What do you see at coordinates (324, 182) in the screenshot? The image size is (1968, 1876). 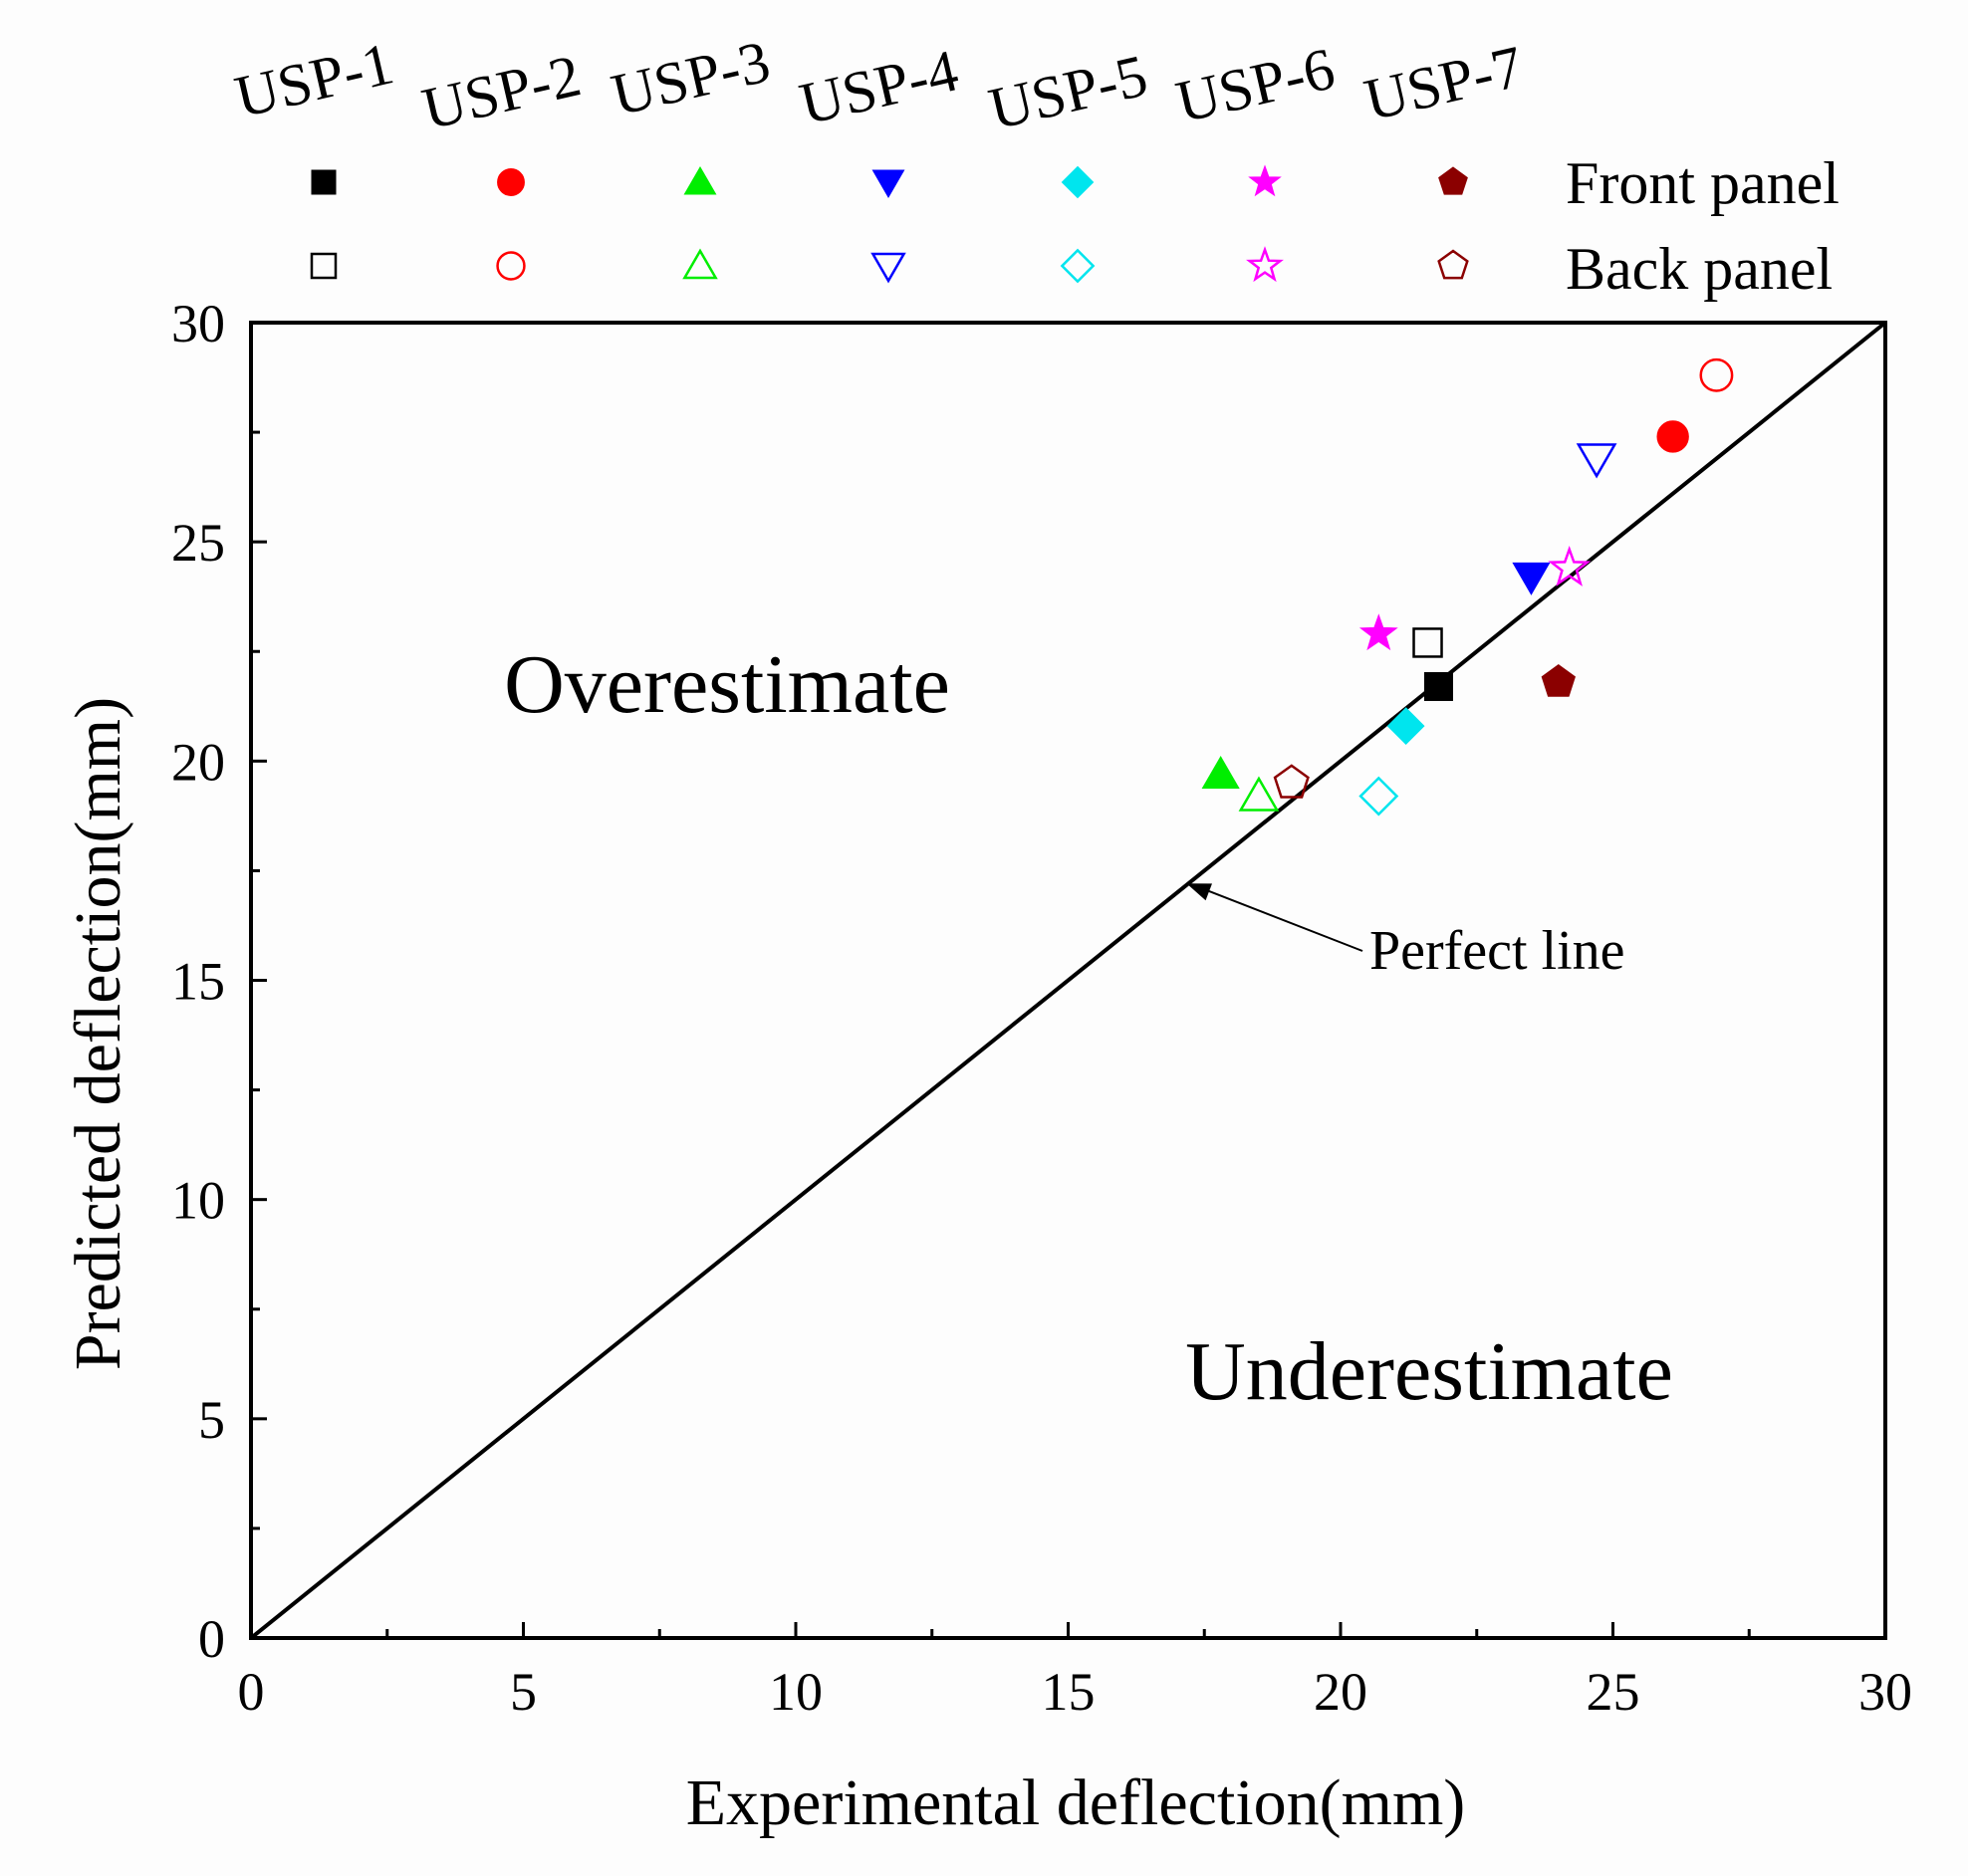 I see `usp-1-legend-front-marker` at bounding box center [324, 182].